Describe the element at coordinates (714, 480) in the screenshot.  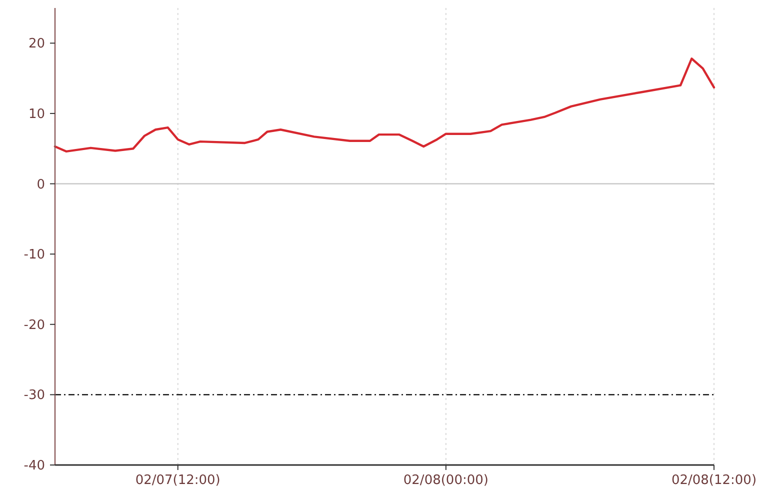
I see `x-tick-label: 02/08(12:00)` at that location.